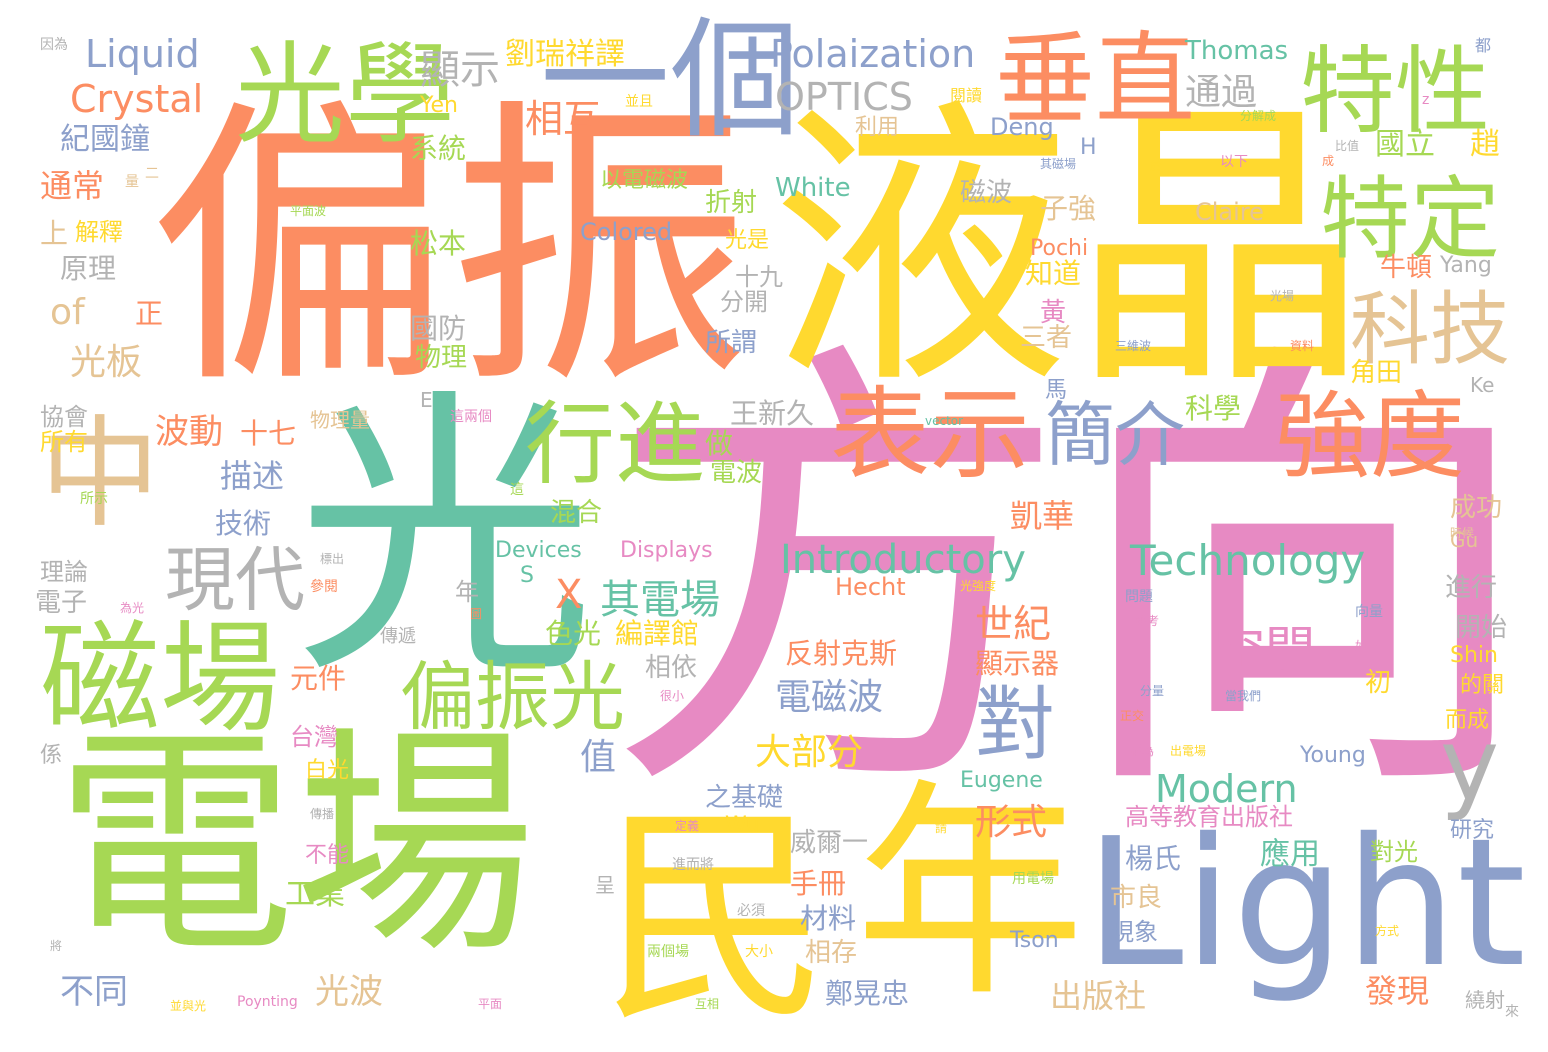 The height and width of the screenshot is (1052, 1548). Describe the element at coordinates (188, 1006) in the screenshot. I see `cloud-word: 並與光` at that location.